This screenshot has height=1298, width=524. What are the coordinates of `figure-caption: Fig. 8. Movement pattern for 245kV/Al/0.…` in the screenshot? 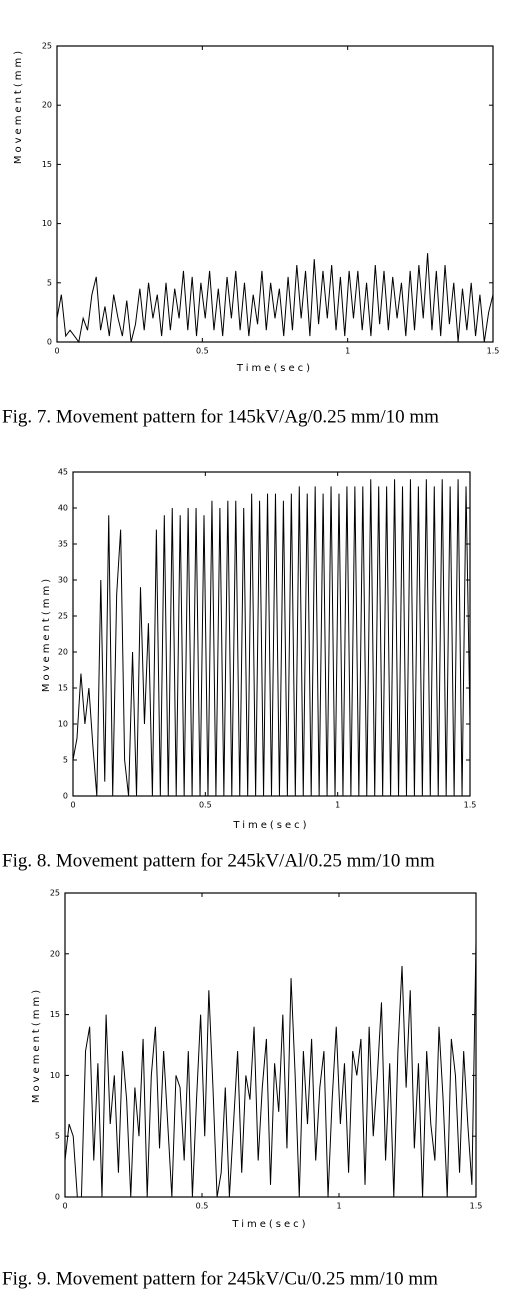 It's located at (218, 860).